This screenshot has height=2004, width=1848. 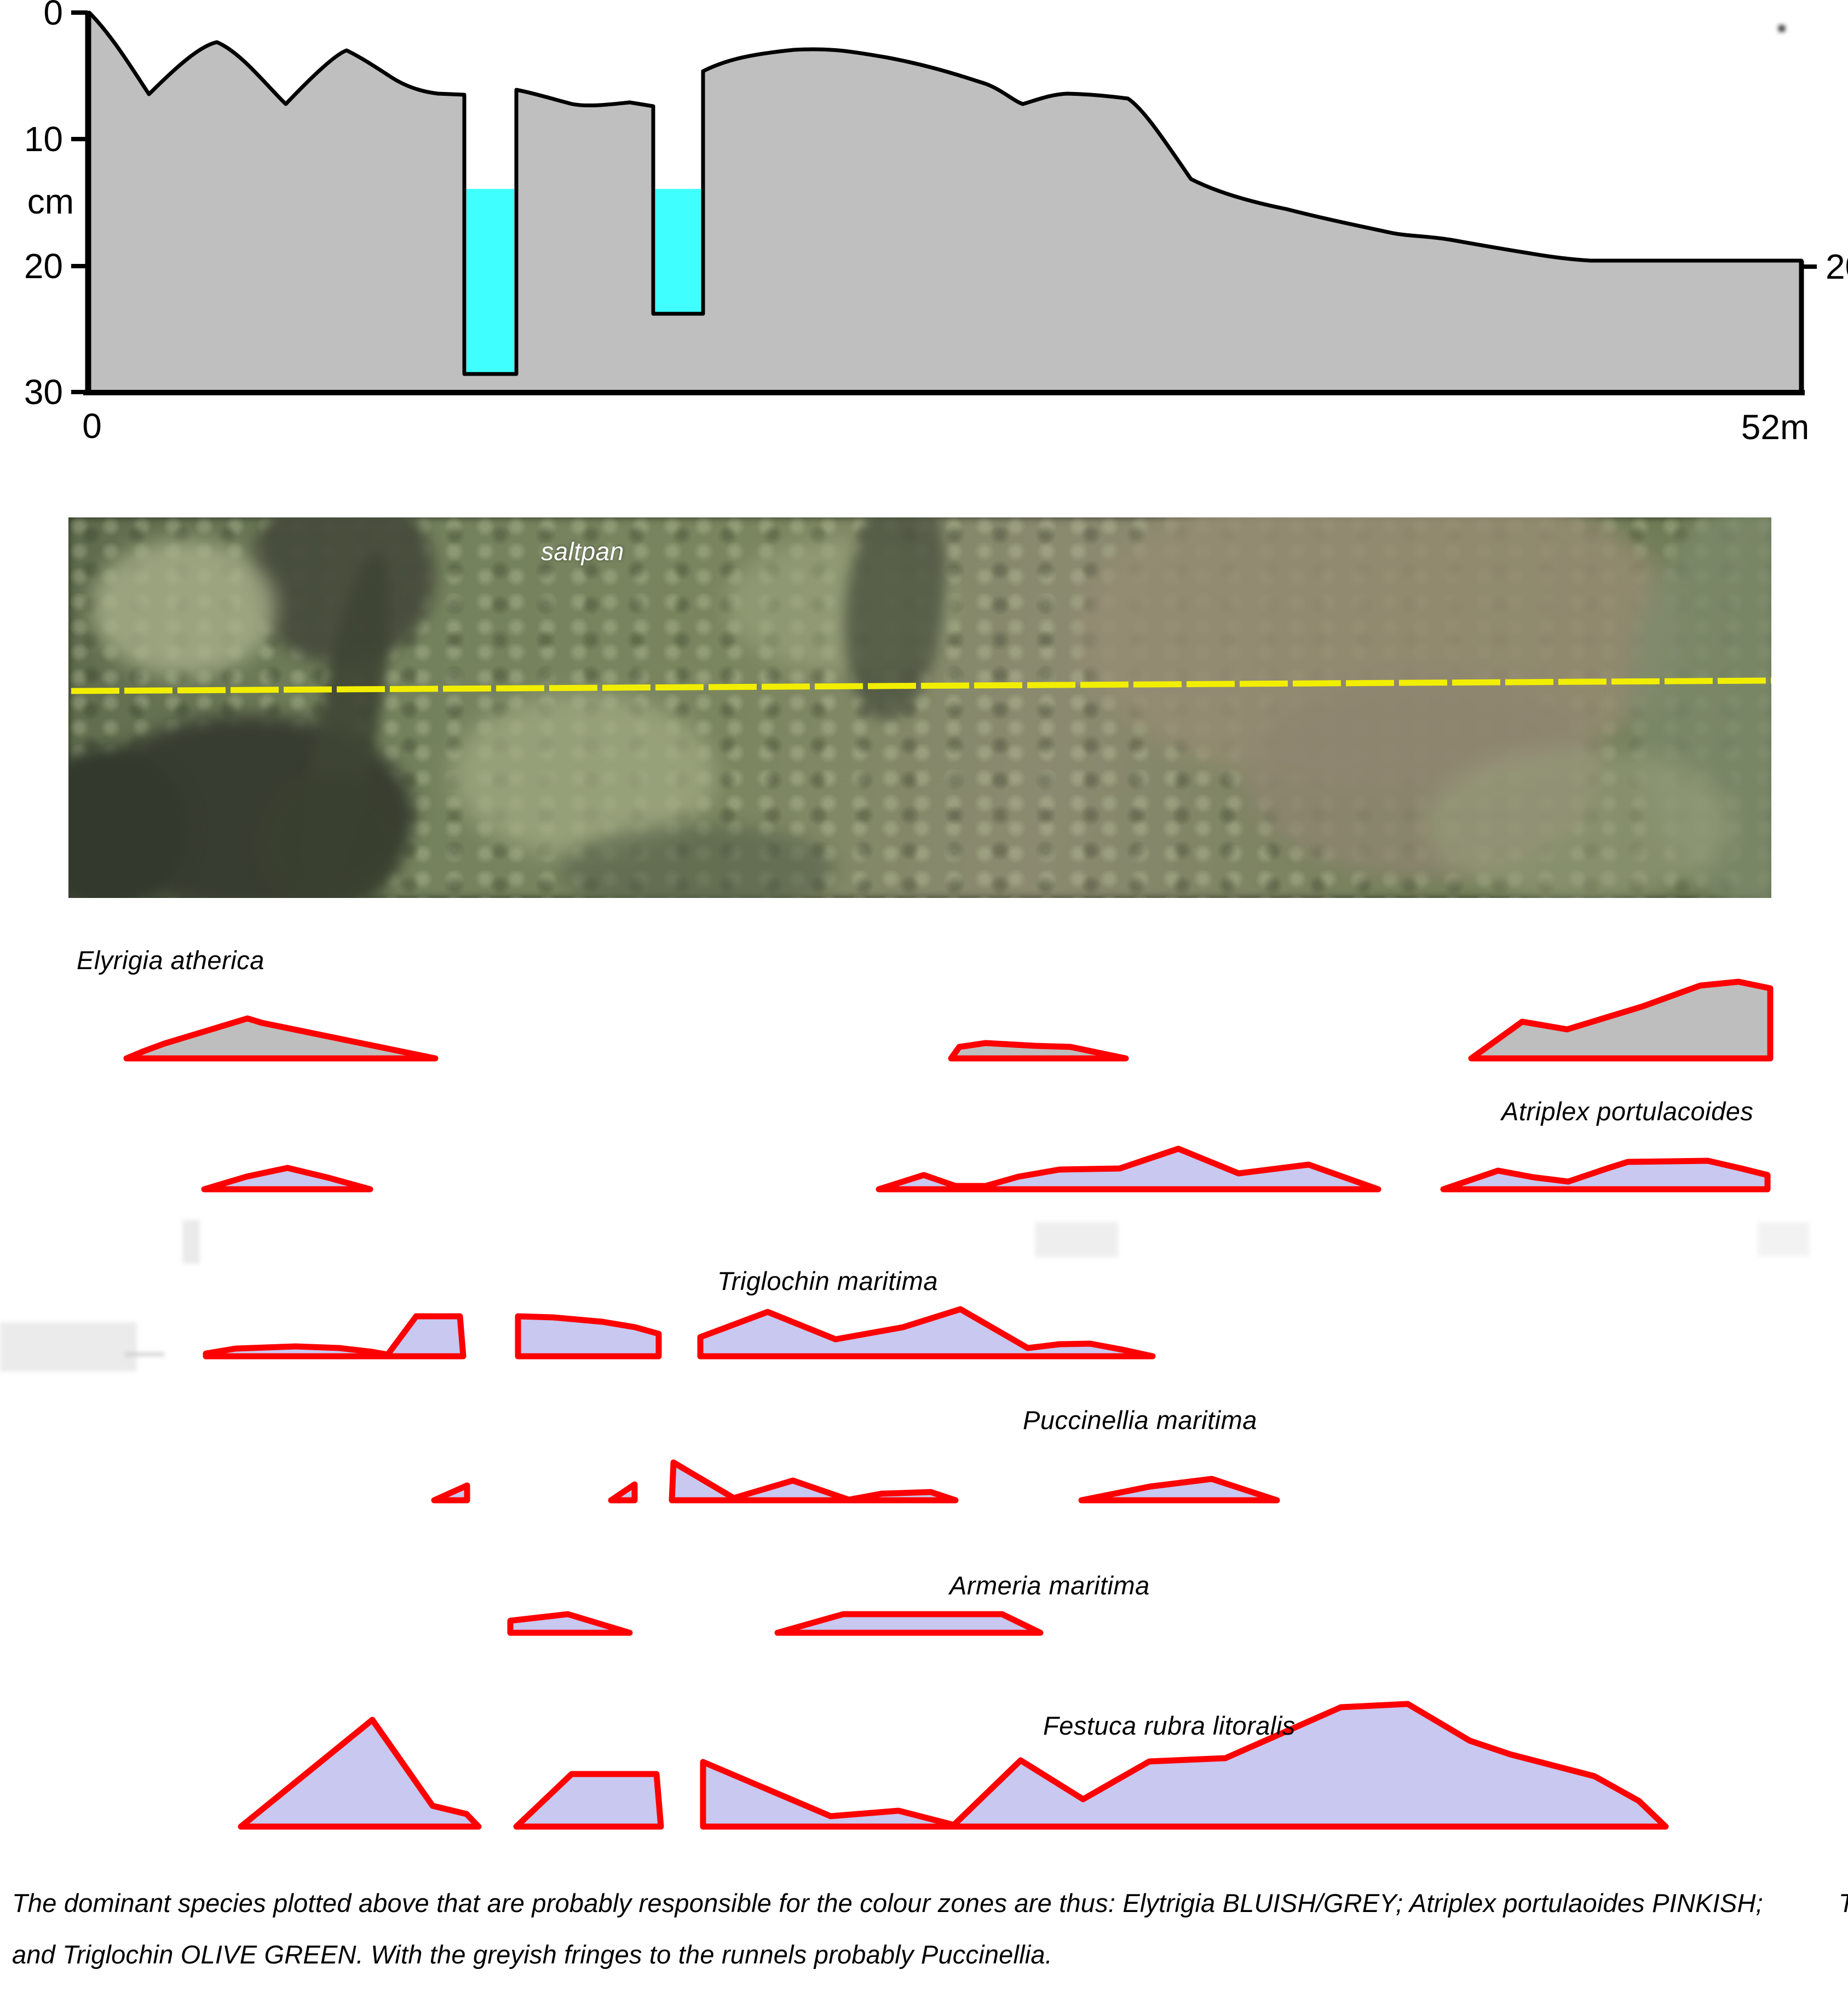 I want to click on y-axis-unit-label: cm, so click(x=51, y=201).